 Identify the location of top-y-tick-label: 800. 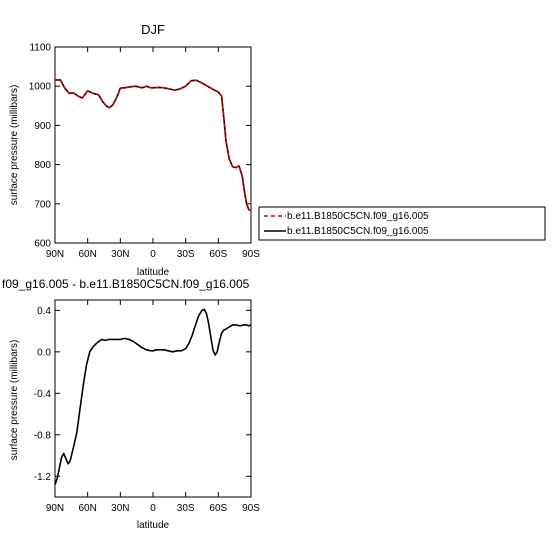
(42, 165).